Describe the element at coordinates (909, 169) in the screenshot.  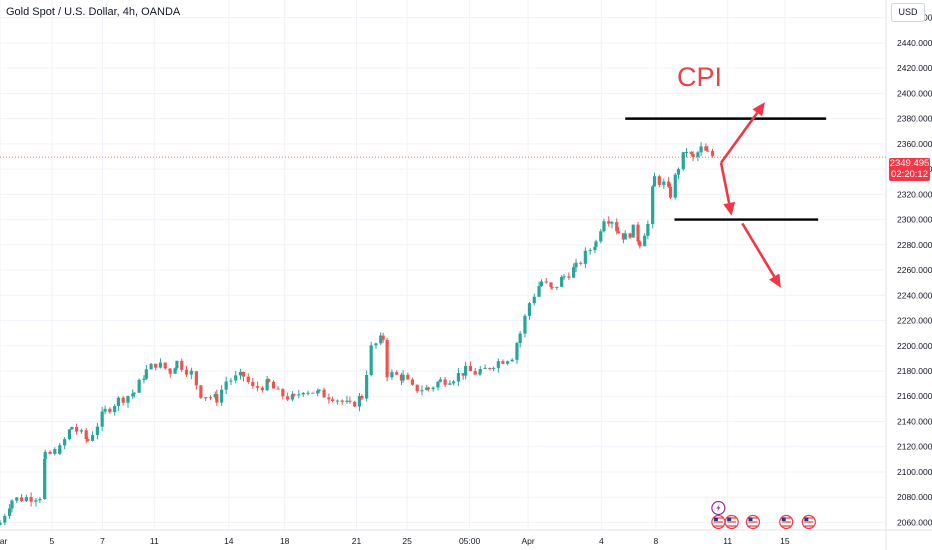
I see `current-price-tag: 2349.495 02:20:12` at that location.